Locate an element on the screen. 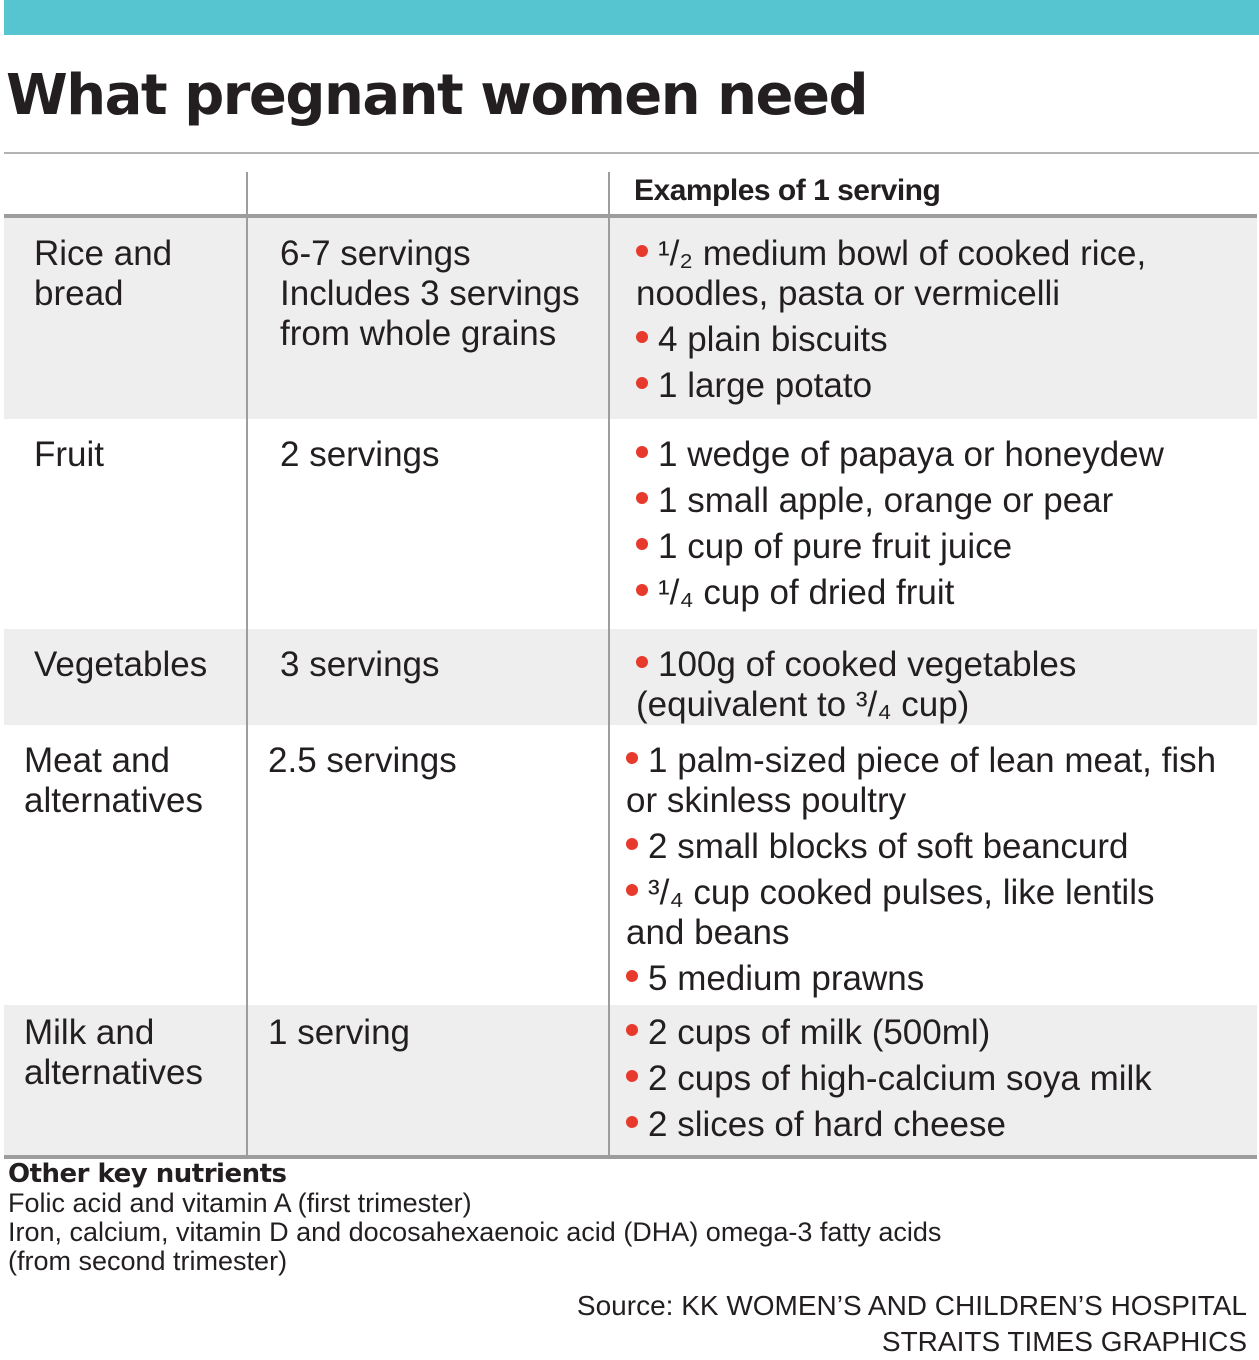  list-item: 2 cups of high-calcium soya milk is located at coordinates (936, 1079).